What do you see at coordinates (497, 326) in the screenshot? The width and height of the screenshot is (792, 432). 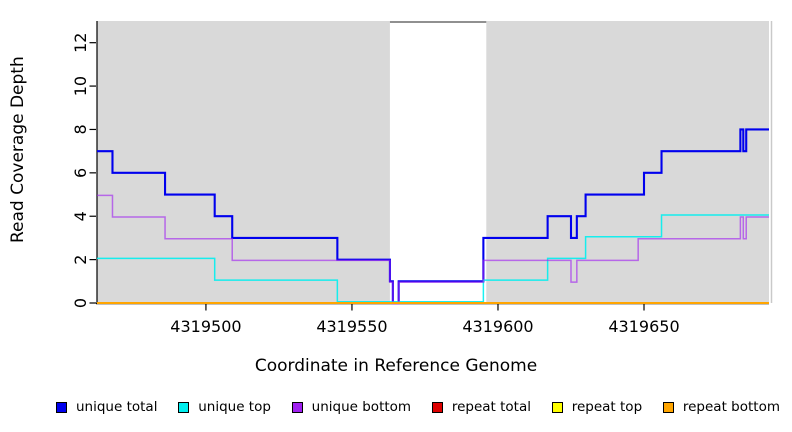 I see `x-tick-label: 4319600` at bounding box center [497, 326].